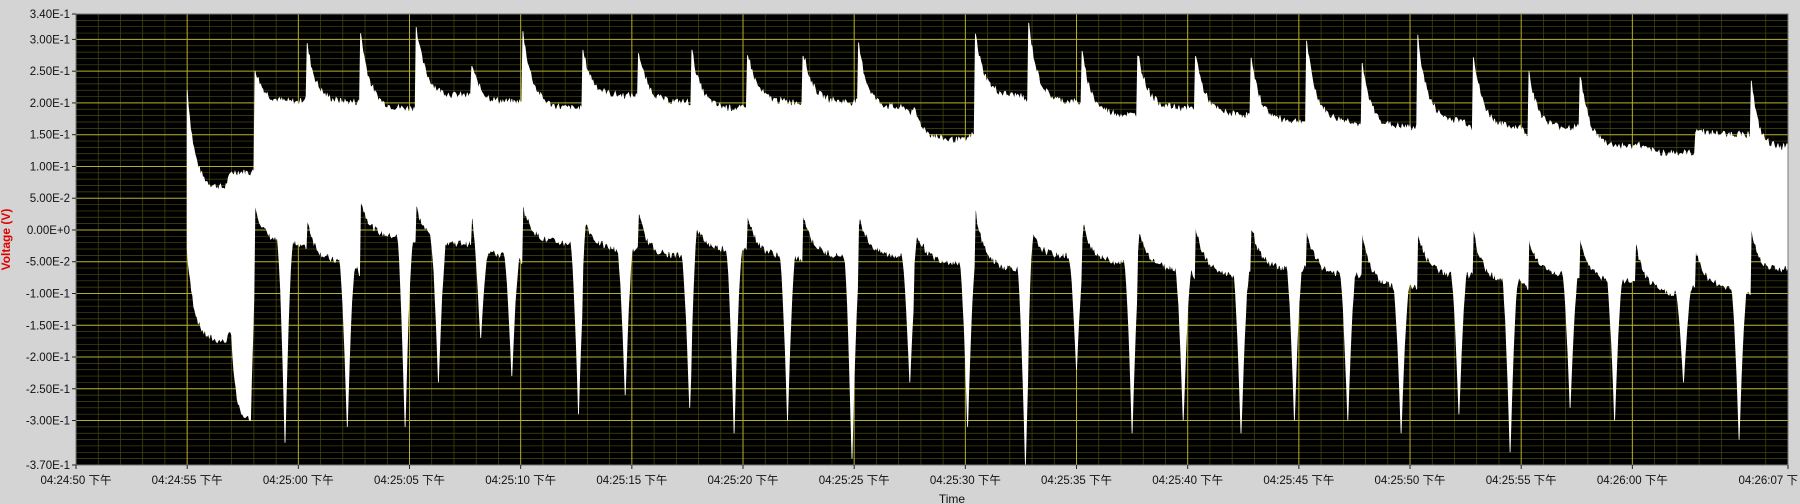 Image resolution: width=1800 pixels, height=504 pixels. Describe the element at coordinates (298, 480) in the screenshot. I see `x-tick-label: 04:25:00 下午` at that location.